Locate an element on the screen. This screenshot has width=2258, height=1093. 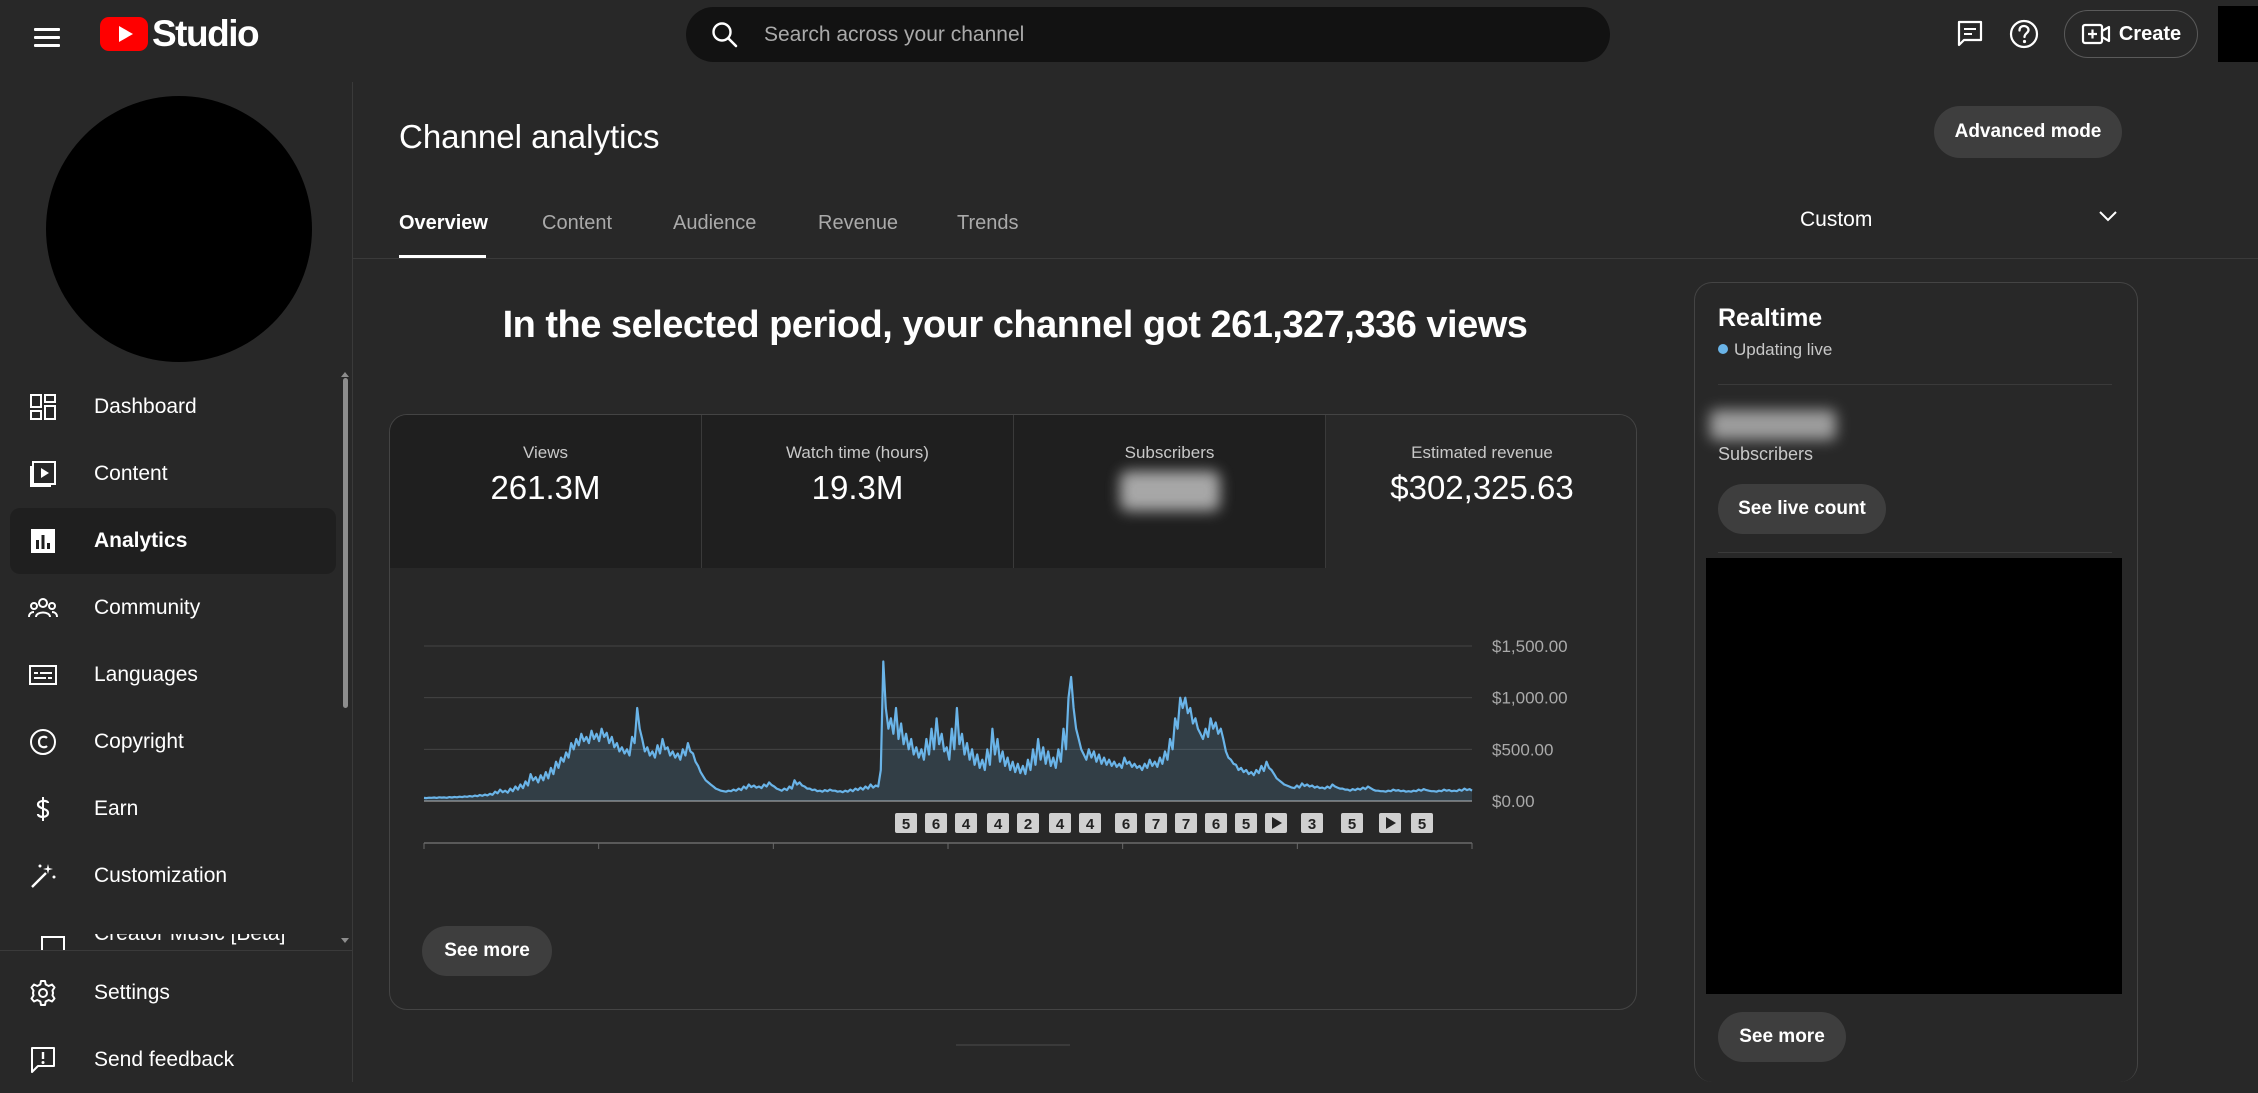
sidebar-item-label: Send feedback is located at coordinates (164, 1059).